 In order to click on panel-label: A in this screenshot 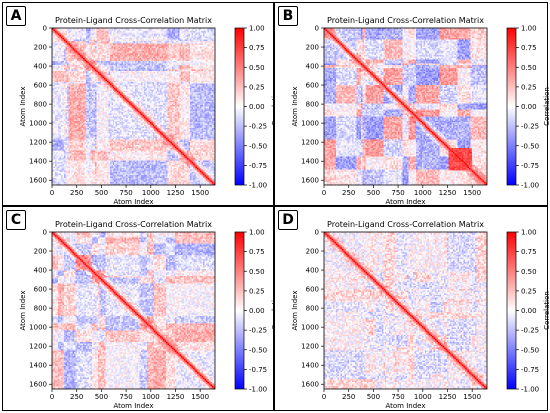, I will do `click(16, 16)`.